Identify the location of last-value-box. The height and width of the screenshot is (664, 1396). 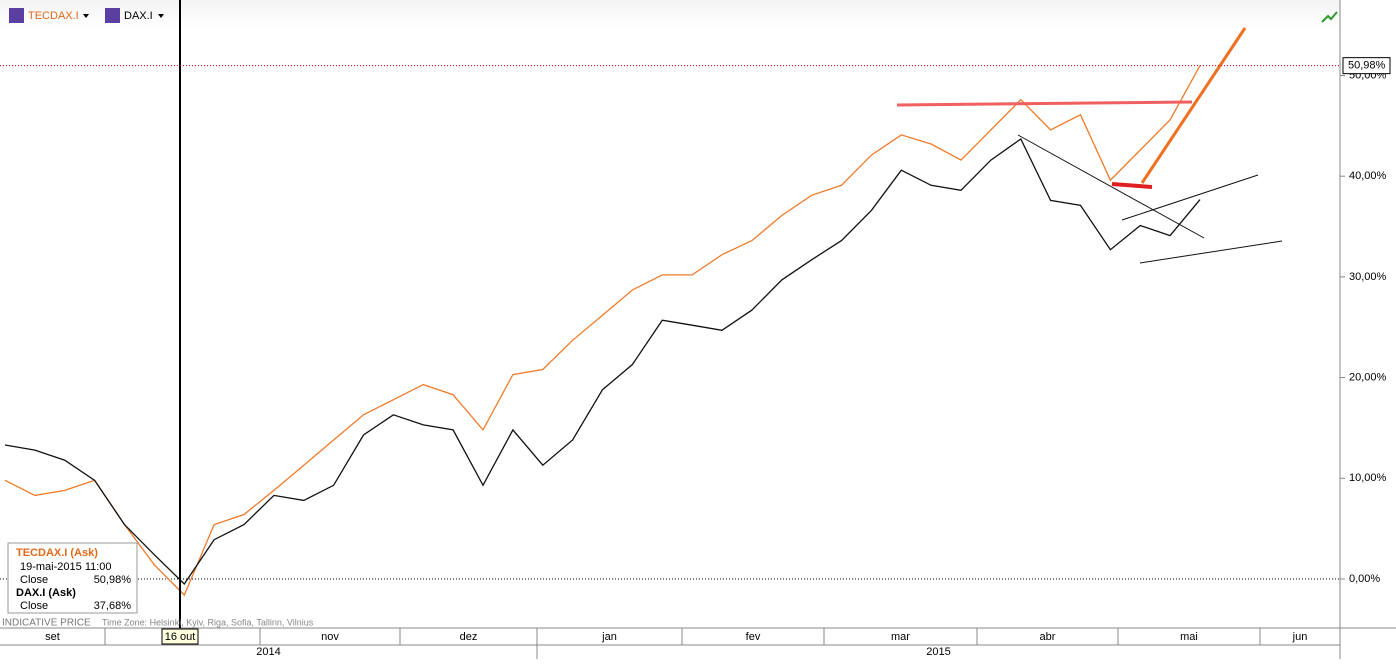
(1366, 66).